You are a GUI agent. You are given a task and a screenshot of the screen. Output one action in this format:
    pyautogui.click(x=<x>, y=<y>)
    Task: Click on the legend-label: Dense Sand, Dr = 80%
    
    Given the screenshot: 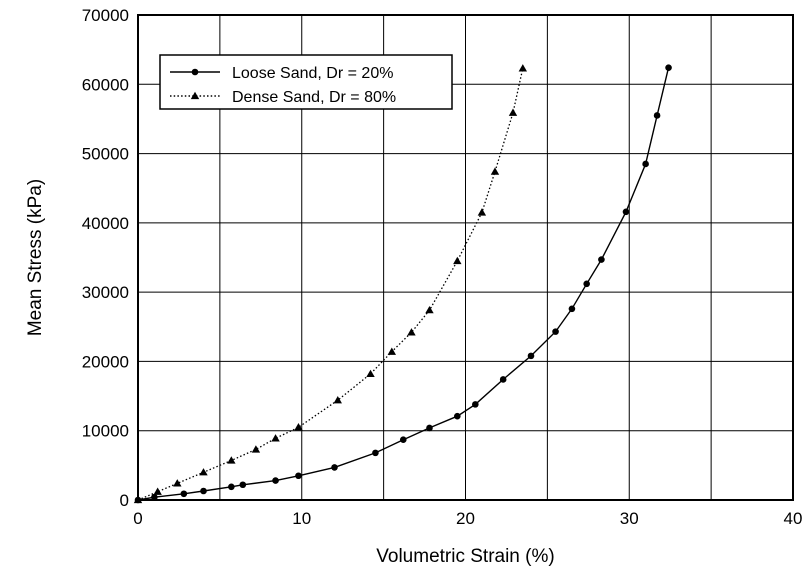 What is the action you would take?
    pyautogui.click(x=314, y=97)
    